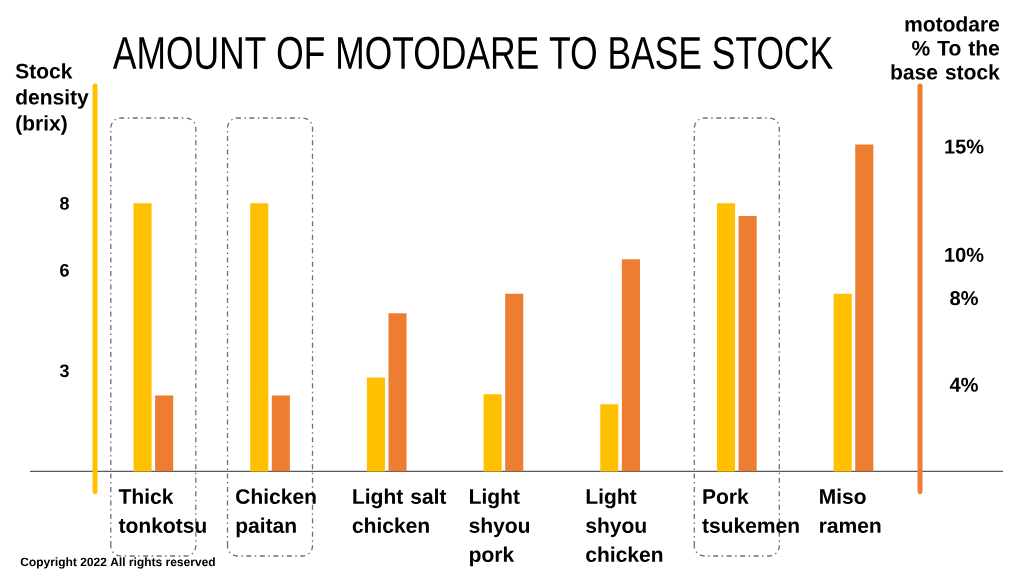 Image resolution: width=1024 pixels, height=576 pixels. I want to click on x-tick-label: Light shyou pork, so click(499, 527).